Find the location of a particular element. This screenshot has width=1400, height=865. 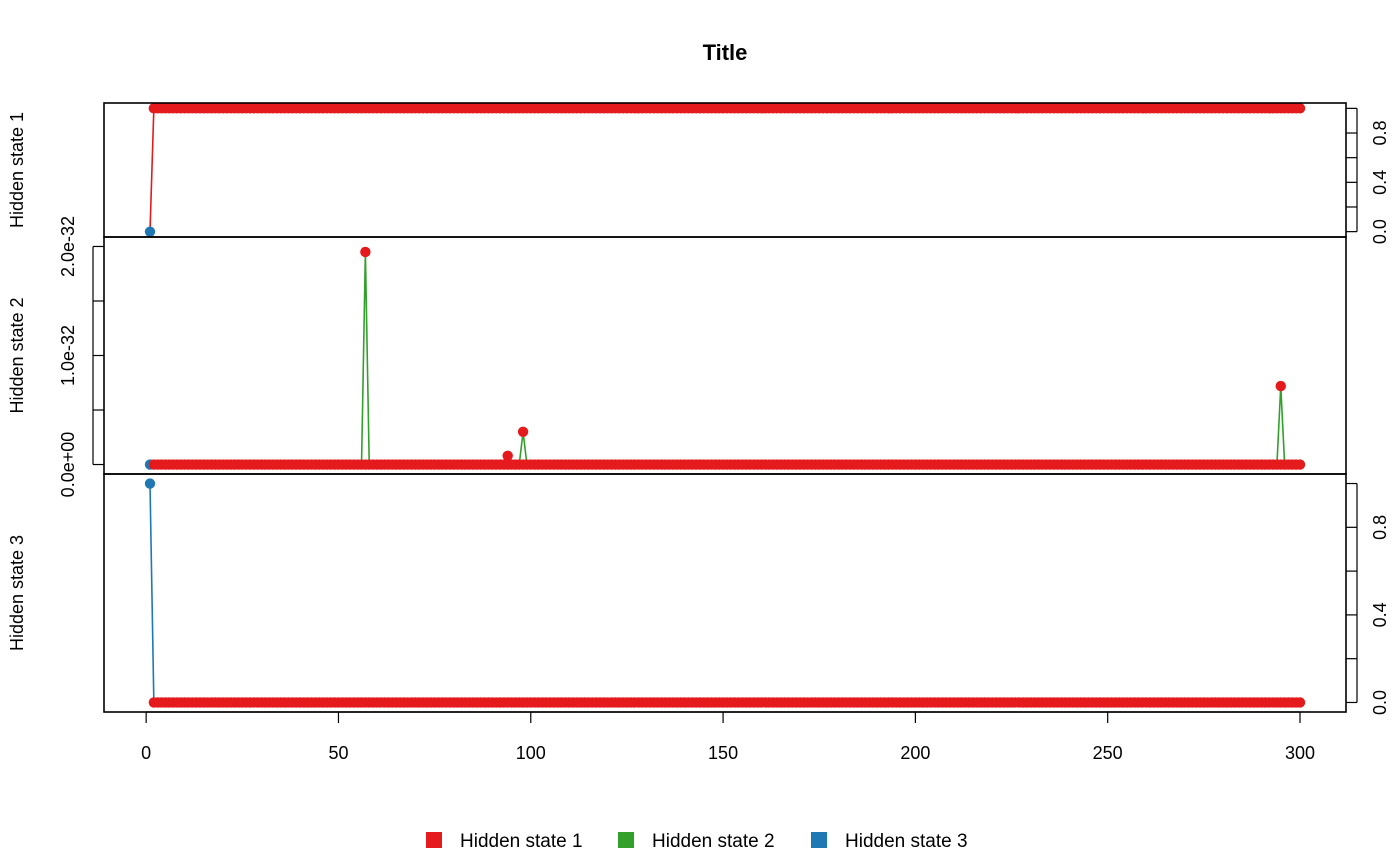

x-tick-label: 200 is located at coordinates (915, 753).